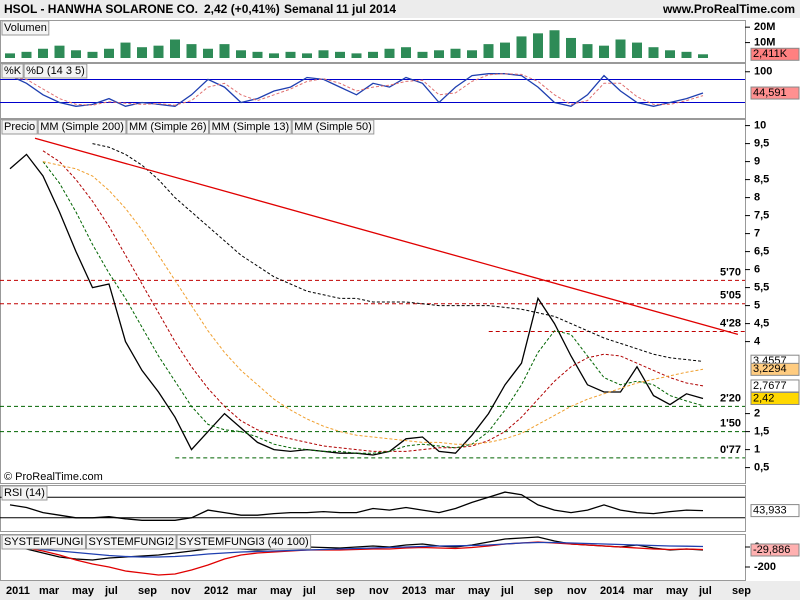 This screenshot has width=800, height=600. What do you see at coordinates (757, 162) in the screenshot?
I see `y-tick-label: 9` at bounding box center [757, 162].